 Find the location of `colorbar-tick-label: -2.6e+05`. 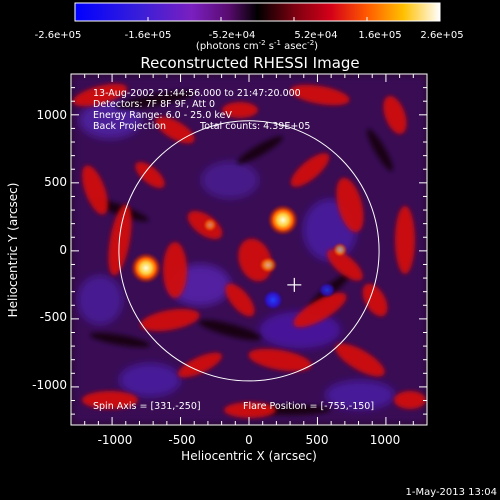

colorbar-tick-label: -2.6e+05 is located at coordinates (58, 35).